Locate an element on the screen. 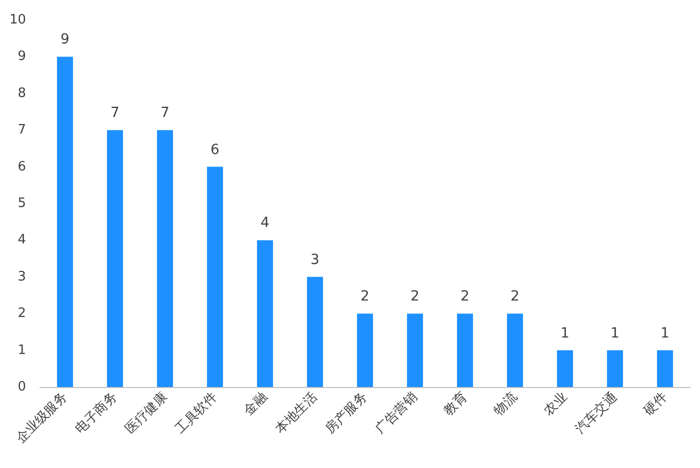 This screenshot has width=700, height=468. x-tick-label: 硬件 is located at coordinates (655, 404).